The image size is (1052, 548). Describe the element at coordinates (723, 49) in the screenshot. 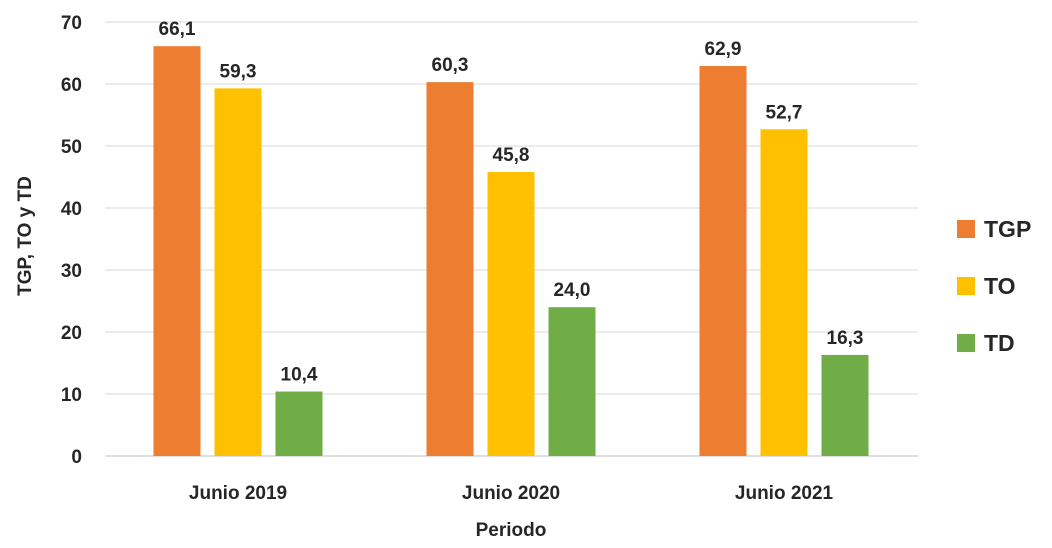

I see `data-label: 62,9` at that location.